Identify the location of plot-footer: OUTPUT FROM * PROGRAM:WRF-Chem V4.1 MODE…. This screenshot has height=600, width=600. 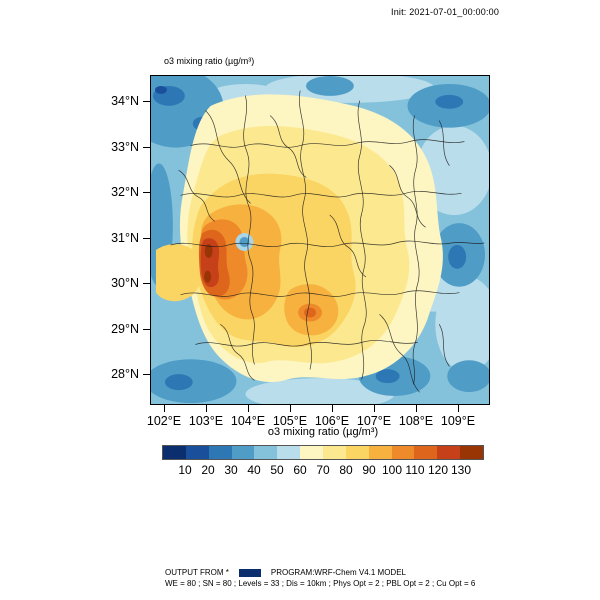
(320, 578).